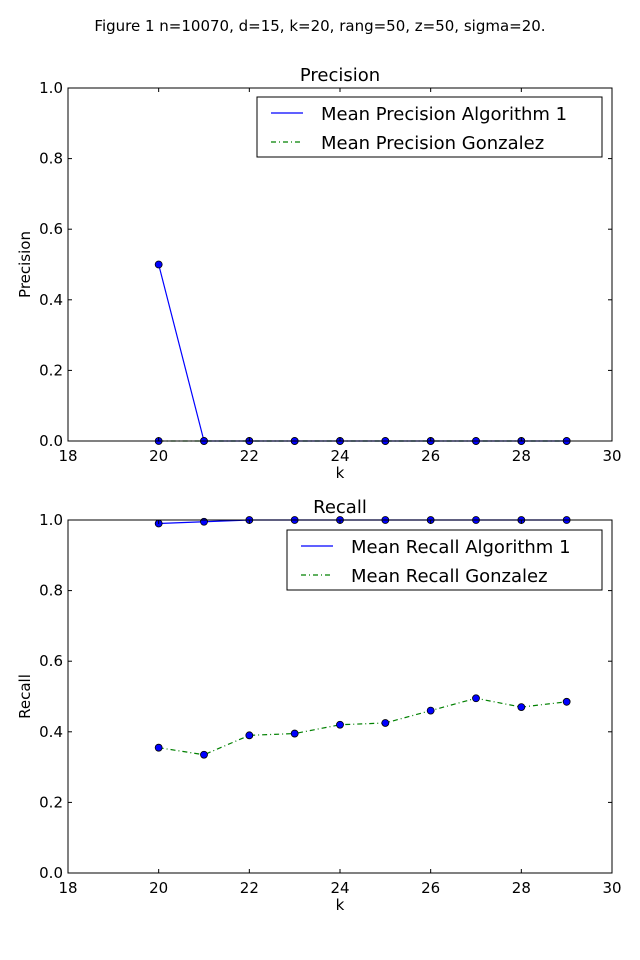 The image size is (640, 960). Describe the element at coordinates (432, 143) in the screenshot. I see `precision-legend-label-1: Mean Precision Gonzalez` at that location.